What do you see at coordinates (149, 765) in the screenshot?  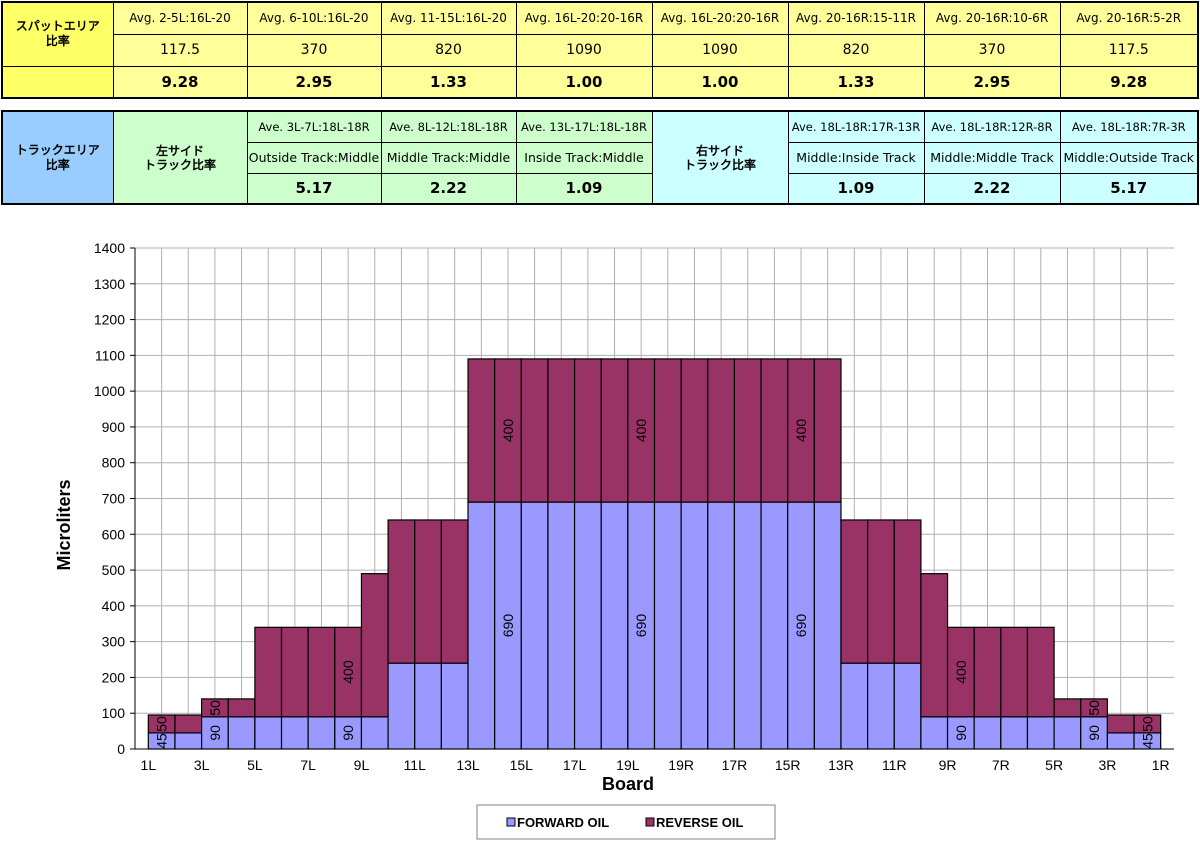 I see `x-tick-label: 1L` at bounding box center [149, 765].